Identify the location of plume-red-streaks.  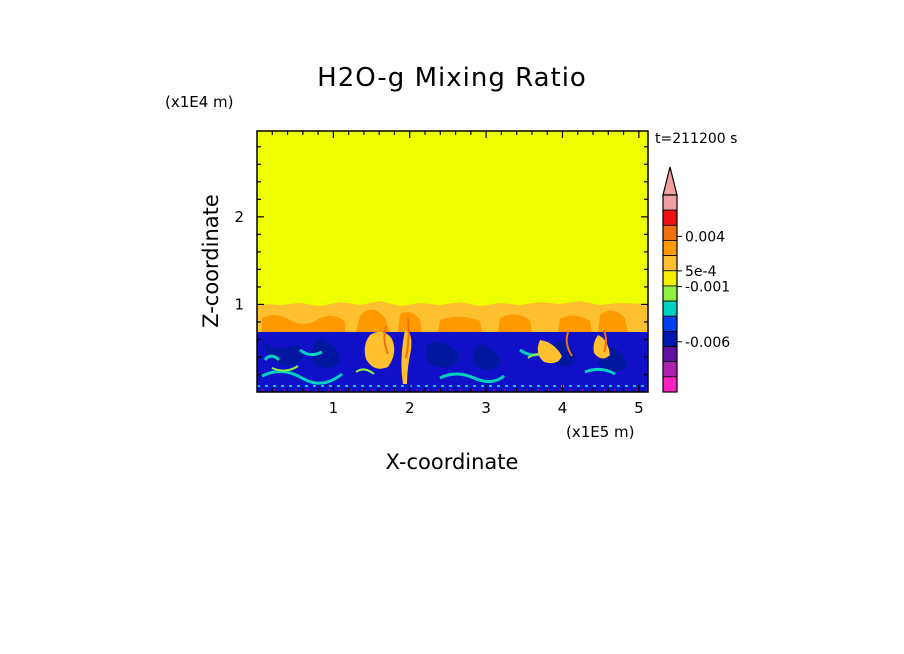
(495, 338).